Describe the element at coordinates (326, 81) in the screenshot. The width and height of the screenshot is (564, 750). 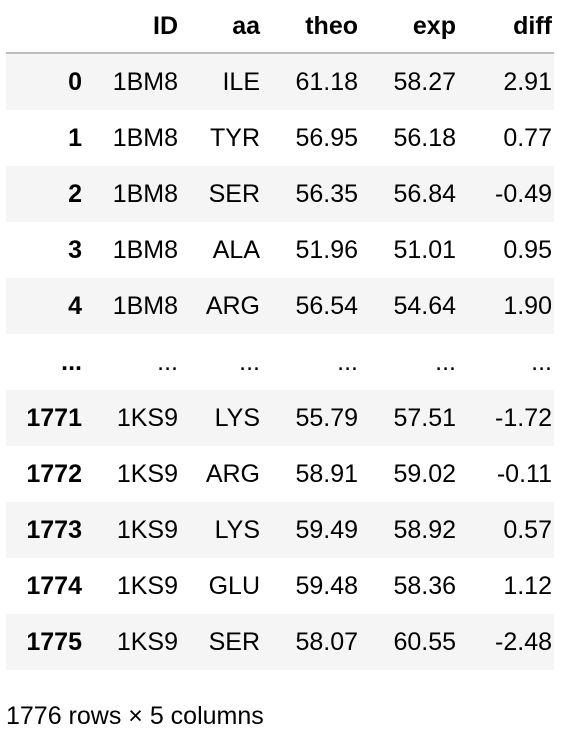
I see `cell-theo: 61.18` at that location.